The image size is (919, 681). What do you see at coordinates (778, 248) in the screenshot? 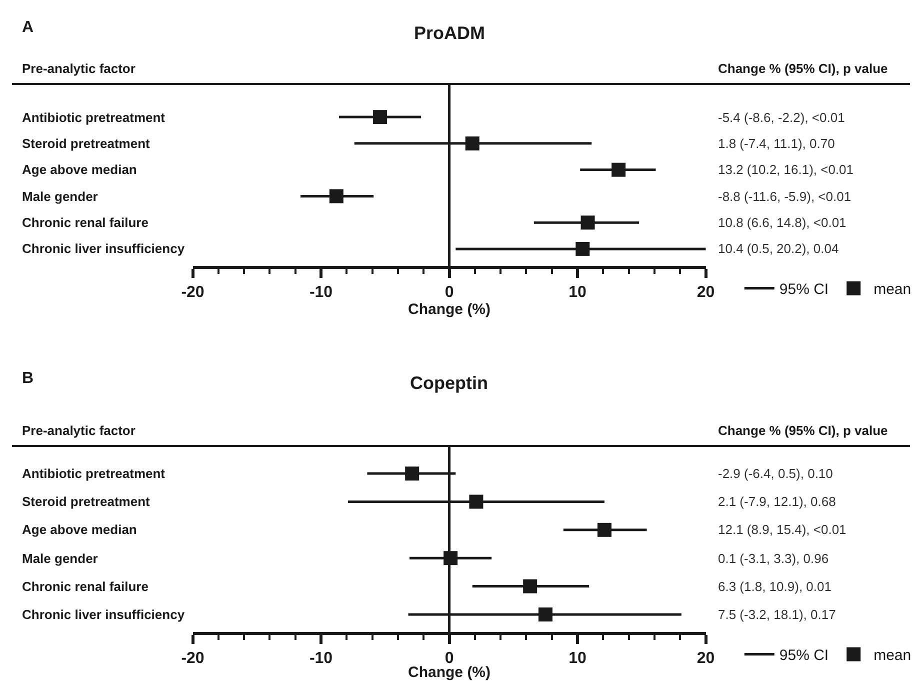
I see `text: 10.4 (0.5, 20.2), 0.04` at bounding box center [778, 248].